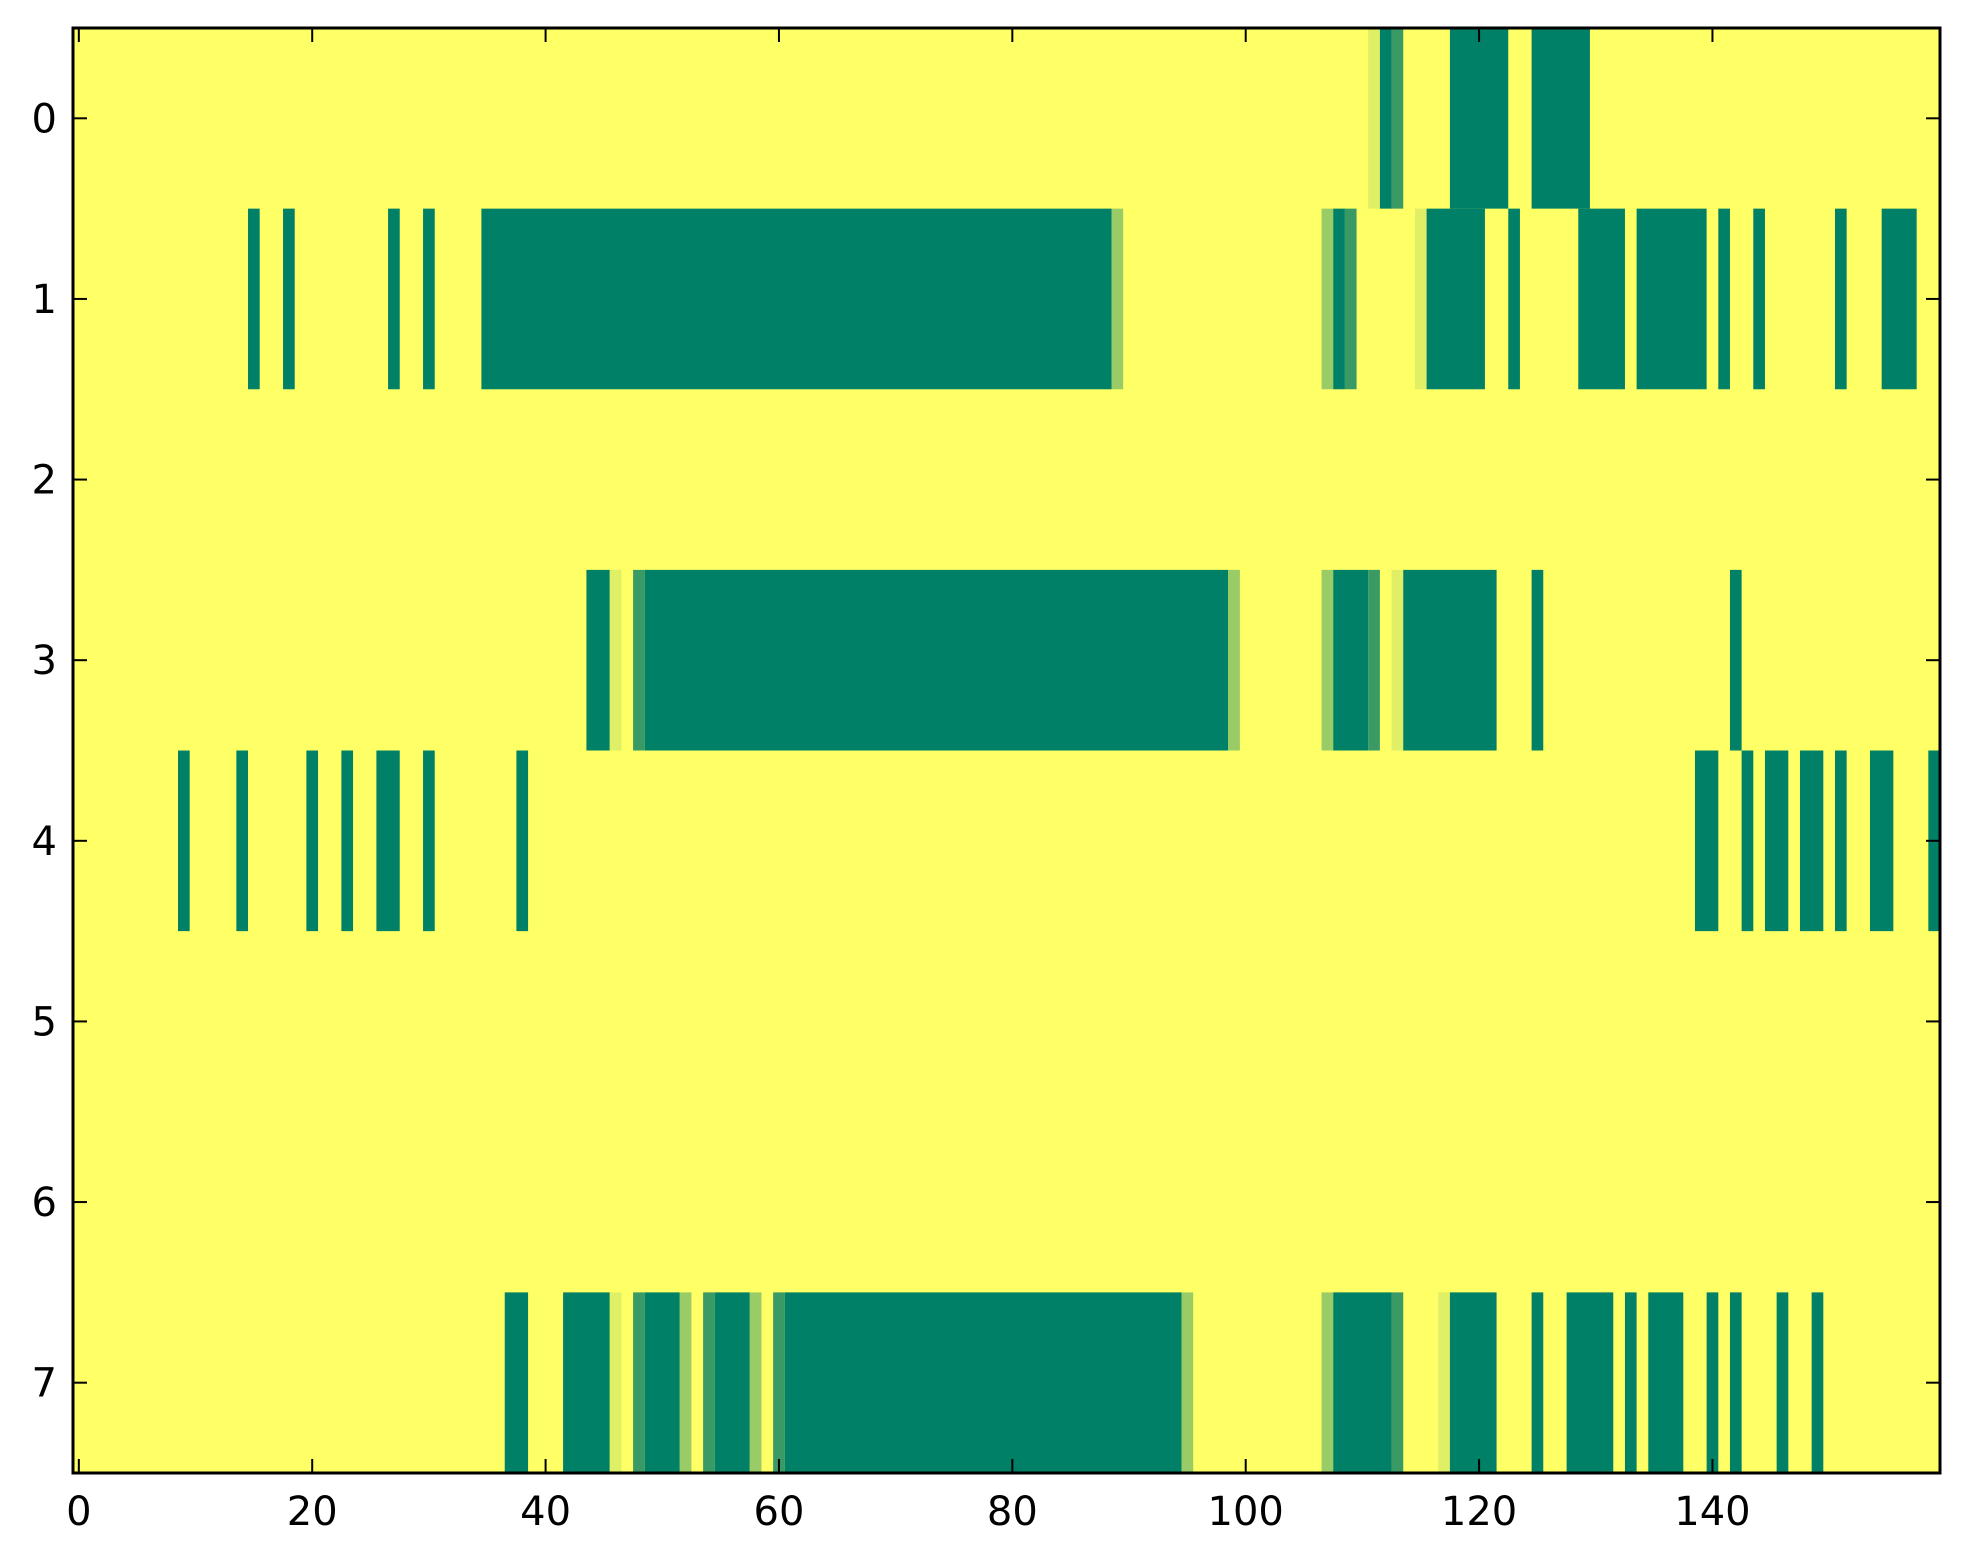 The width and height of the screenshot is (1963, 1564). I want to click on y-tick-label-2: 2, so click(44, 481).